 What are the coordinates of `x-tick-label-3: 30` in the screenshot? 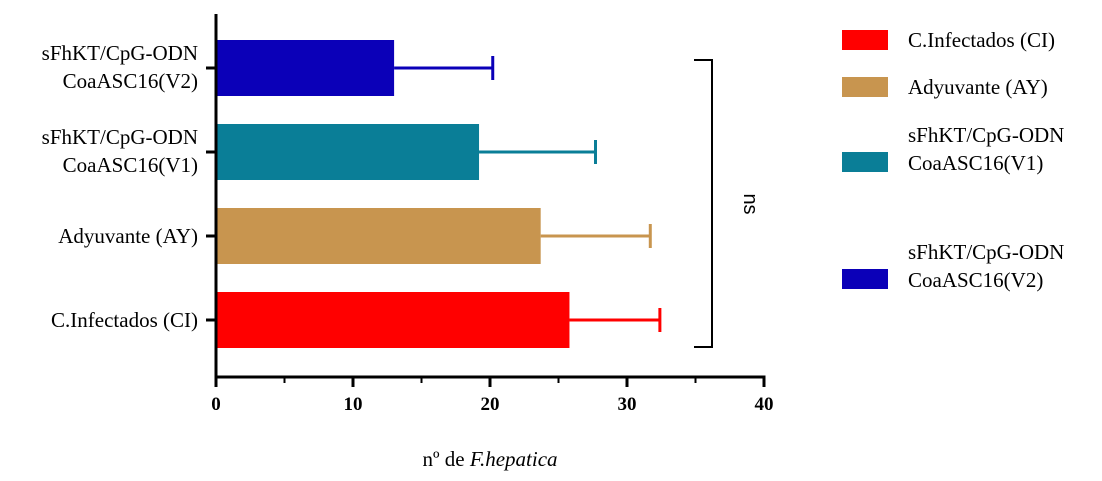 It's located at (627, 404).